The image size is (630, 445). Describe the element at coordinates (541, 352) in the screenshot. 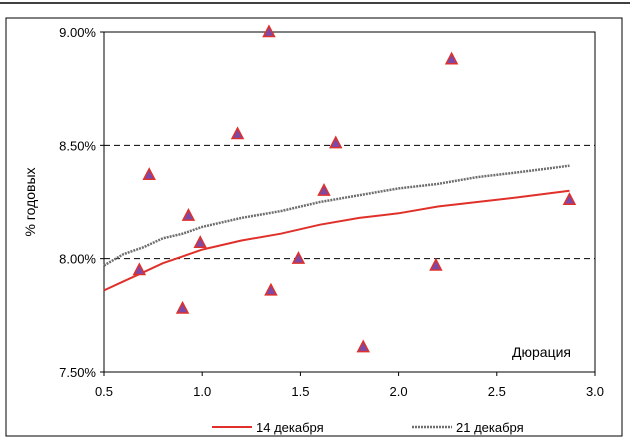

I see `duration-annotation: Дюрация` at that location.